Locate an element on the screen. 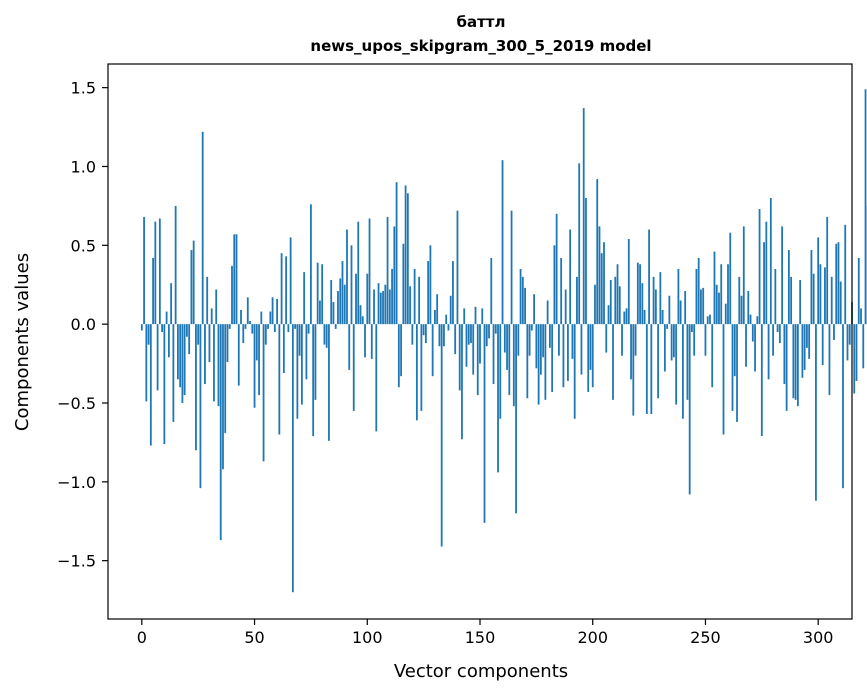 The width and height of the screenshot is (867, 696). x-tick-label: 200 is located at coordinates (592, 637).